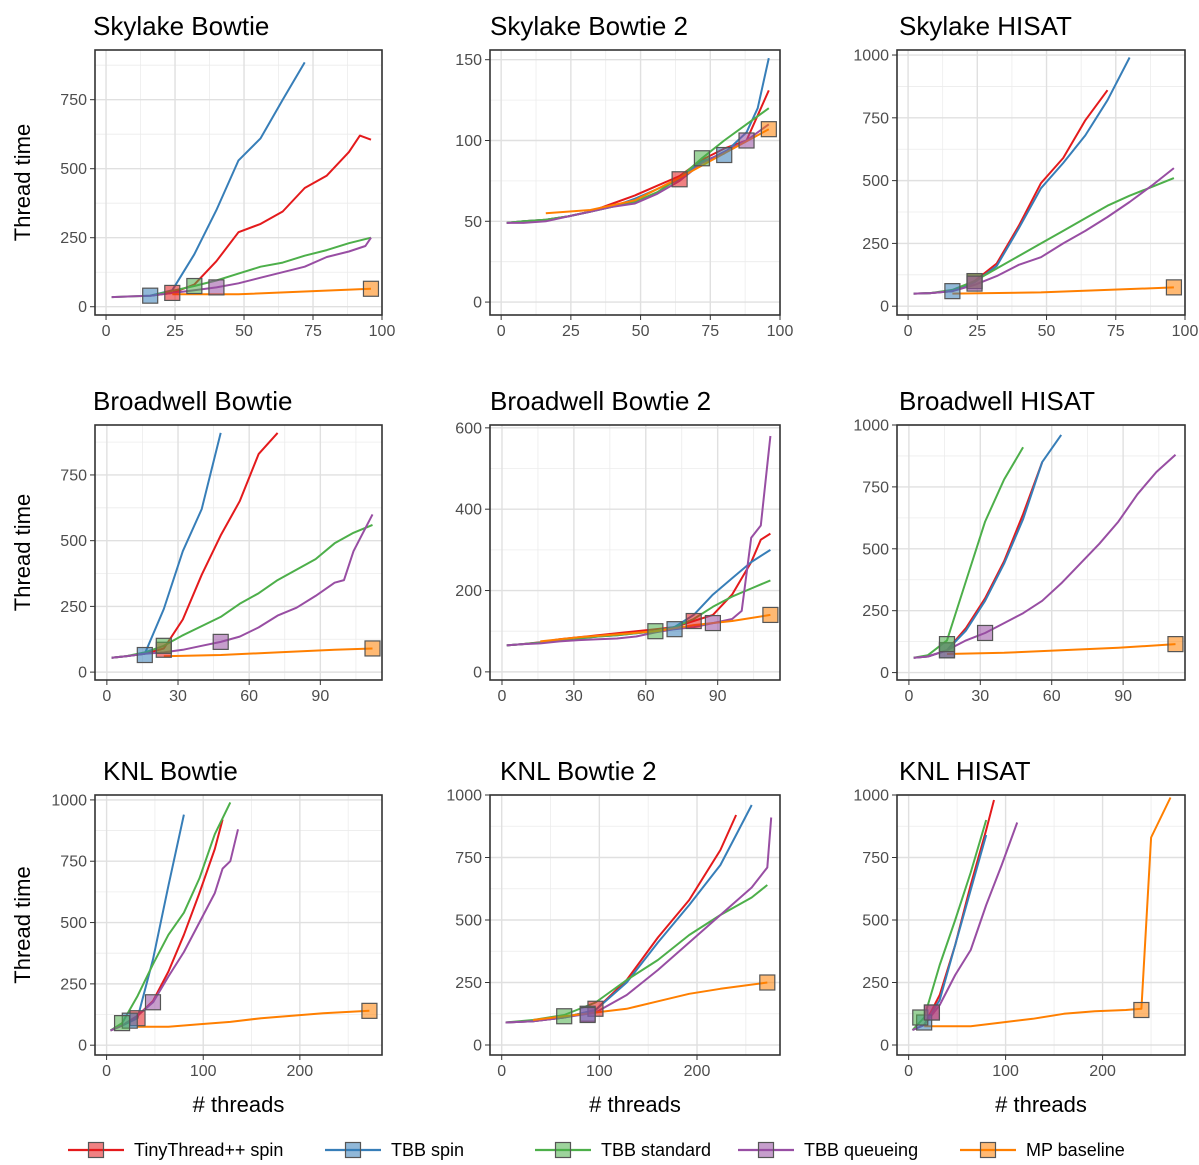  Describe the element at coordinates (192, 401) in the screenshot. I see `panel-title: Broadwell Bowtie` at that location.